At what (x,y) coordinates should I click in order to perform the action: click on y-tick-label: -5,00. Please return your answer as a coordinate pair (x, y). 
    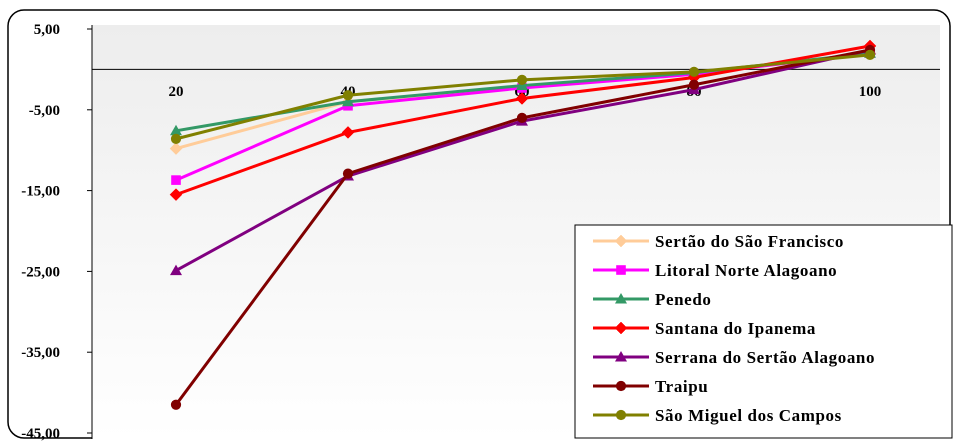
    Looking at the image, I should click on (44, 111).